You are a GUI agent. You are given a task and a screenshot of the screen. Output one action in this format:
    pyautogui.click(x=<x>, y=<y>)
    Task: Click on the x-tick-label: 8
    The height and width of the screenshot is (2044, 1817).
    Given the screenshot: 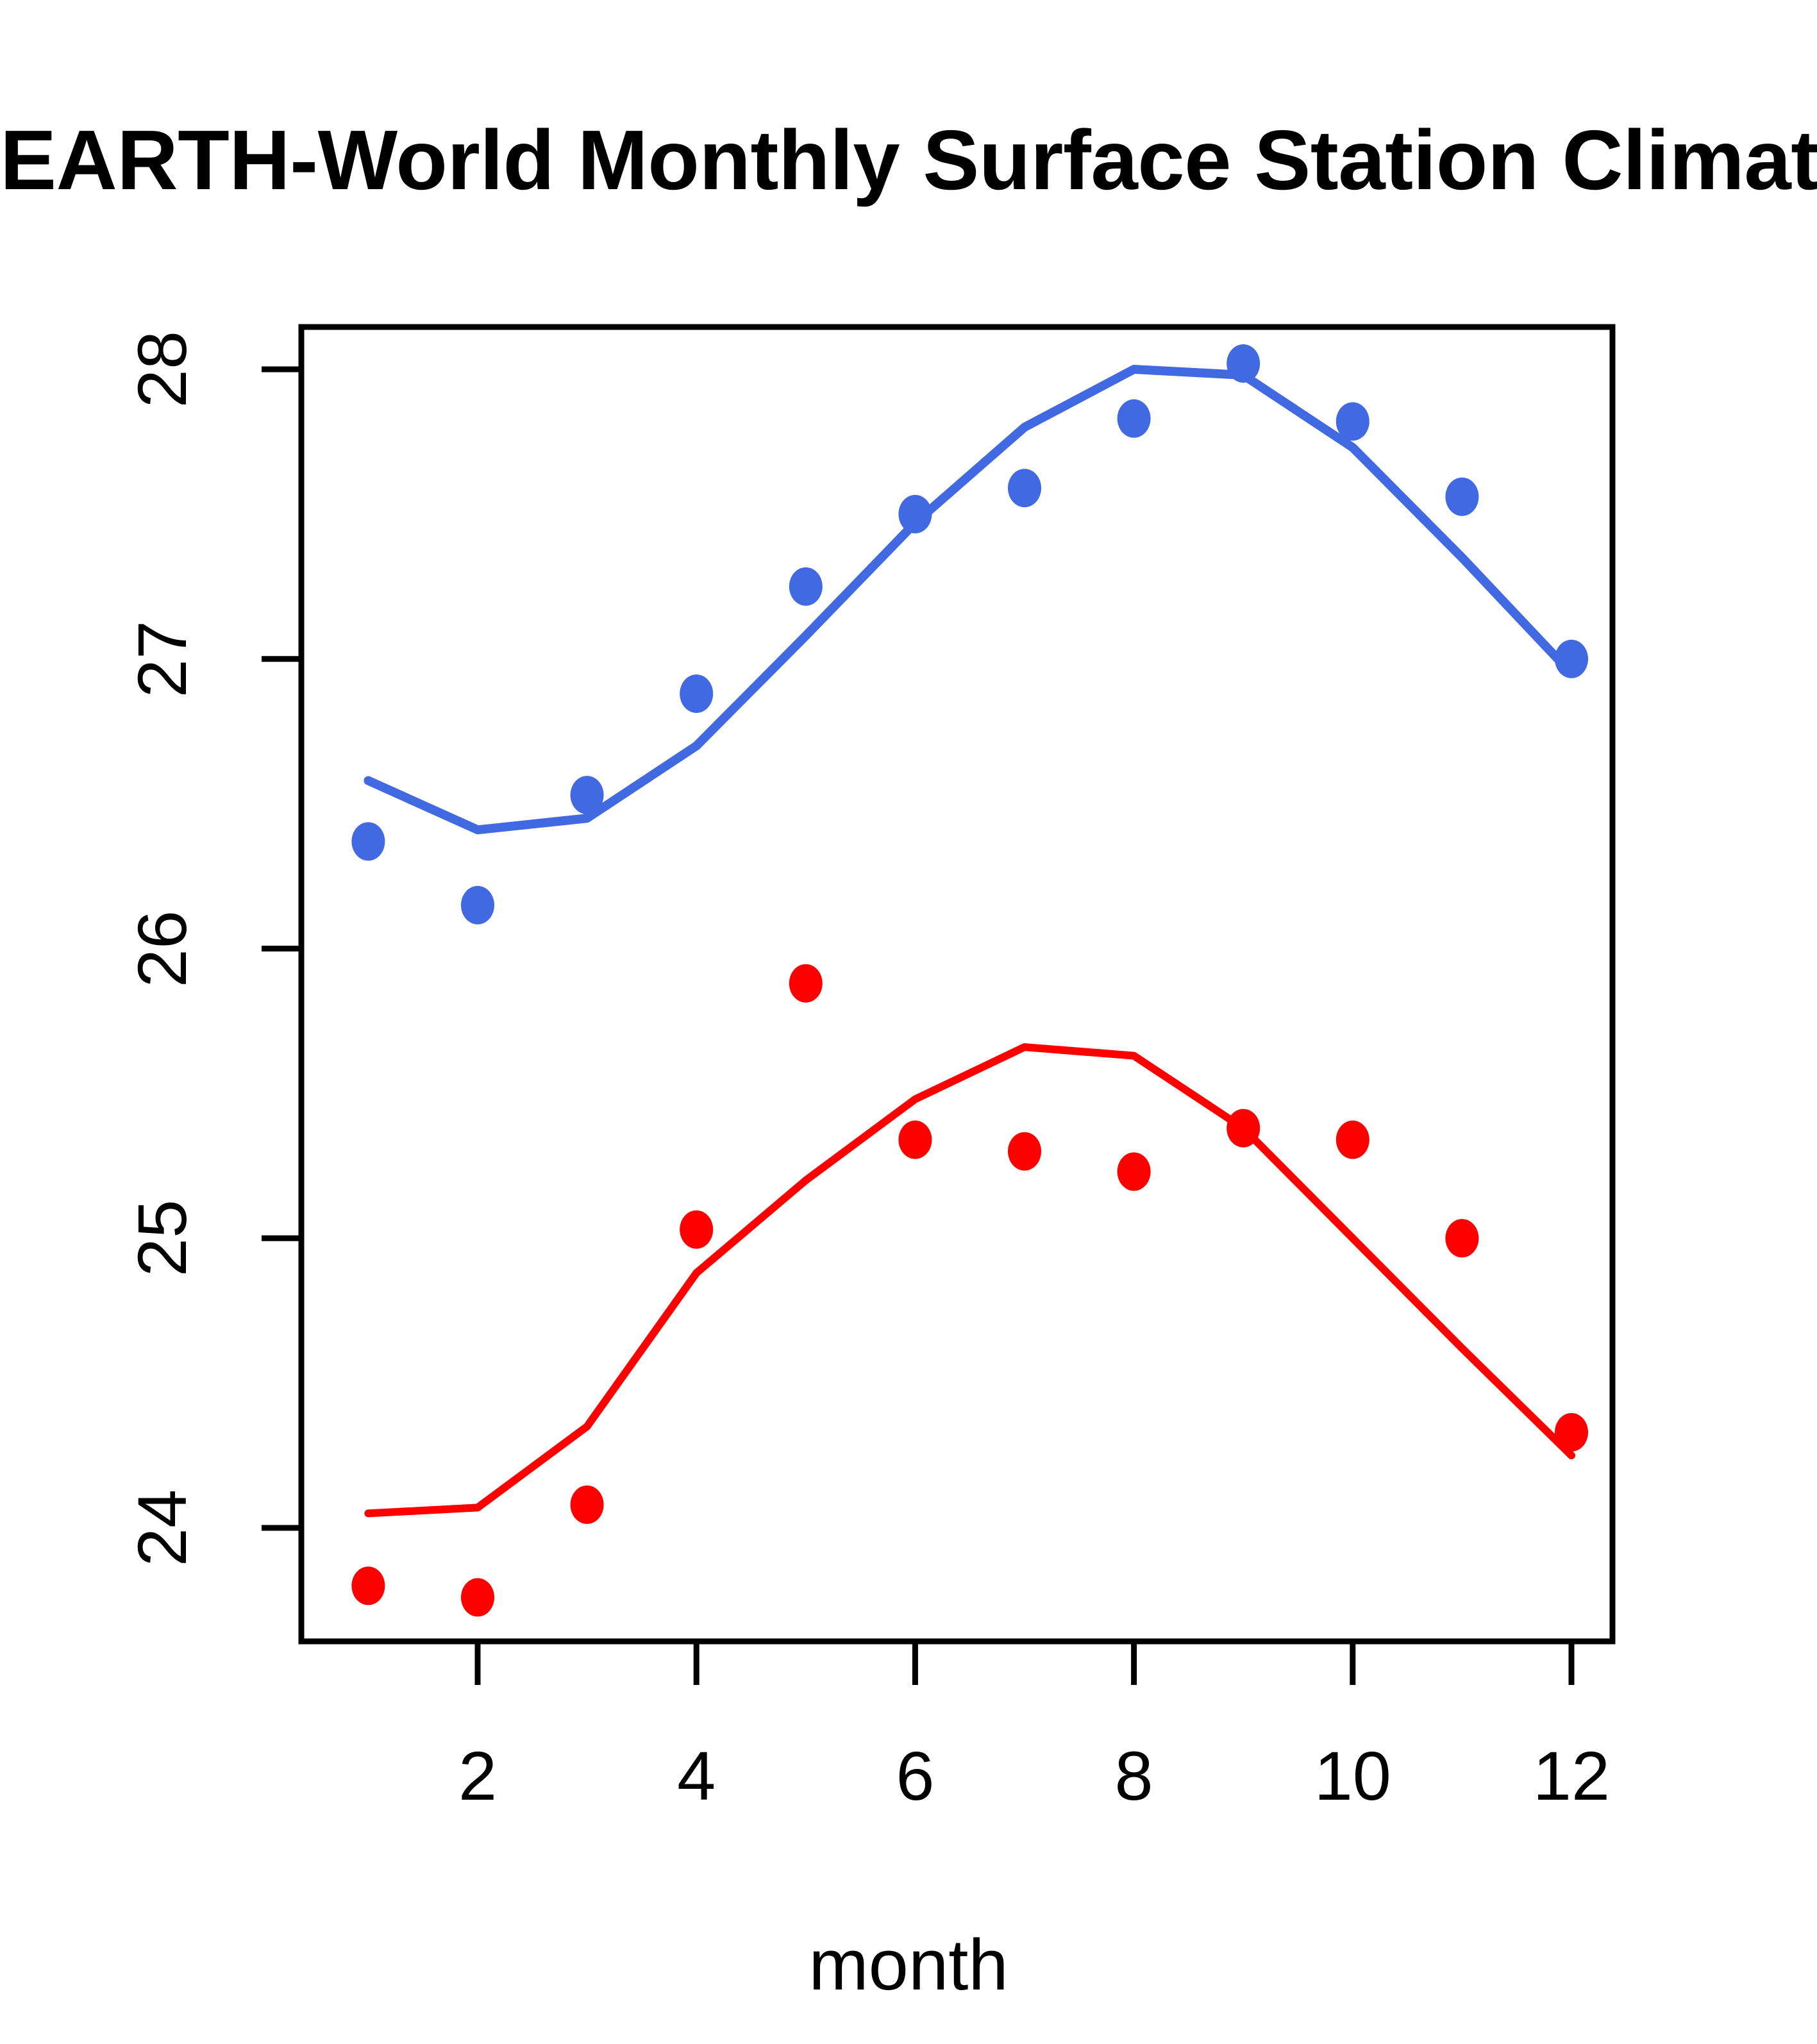 What is the action you would take?
    pyautogui.click(x=1133, y=1775)
    